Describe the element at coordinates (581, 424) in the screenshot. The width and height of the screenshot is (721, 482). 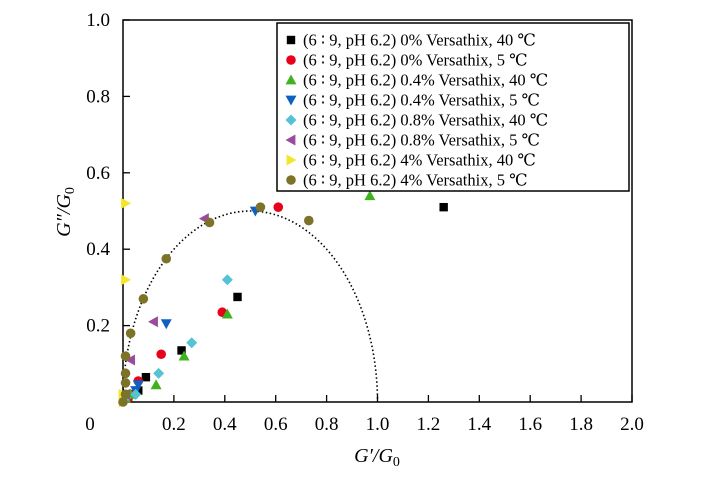
I see `x-tick-label: 1.8` at that location.